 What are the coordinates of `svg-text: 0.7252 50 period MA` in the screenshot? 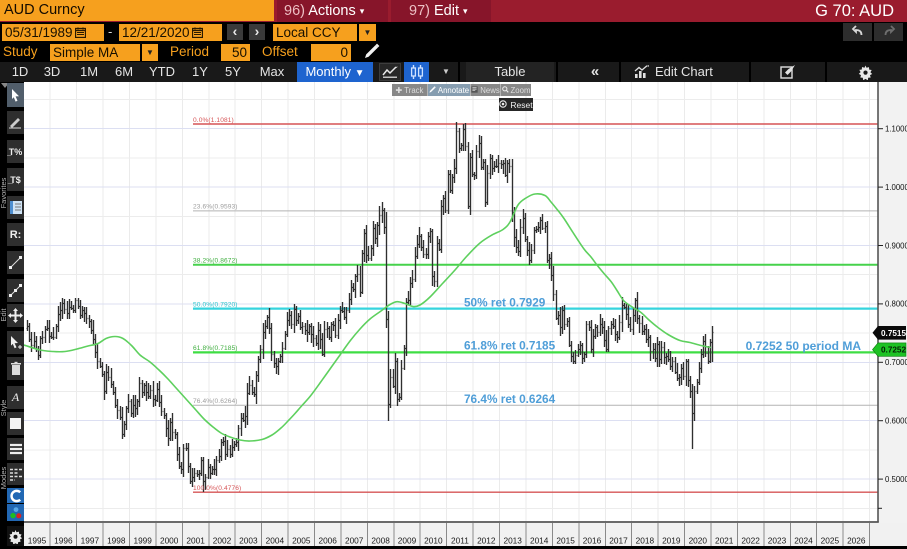 It's located at (804, 346).